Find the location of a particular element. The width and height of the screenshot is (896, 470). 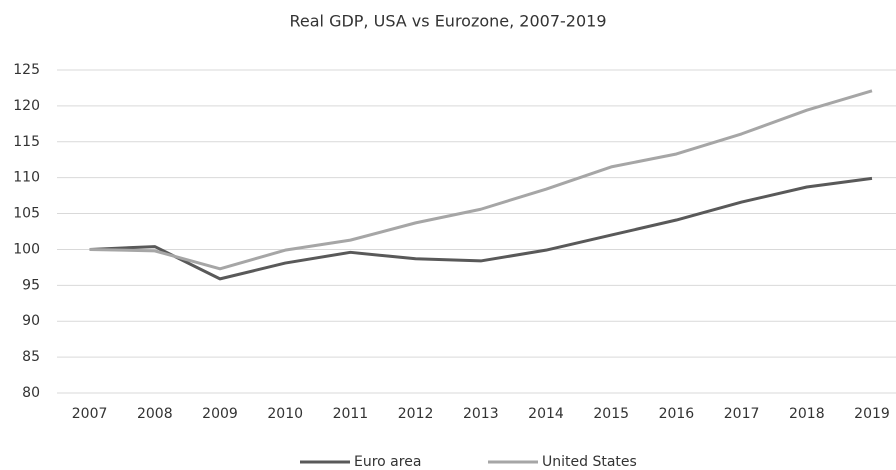

x-tick-label: 2016 is located at coordinates (677, 414).